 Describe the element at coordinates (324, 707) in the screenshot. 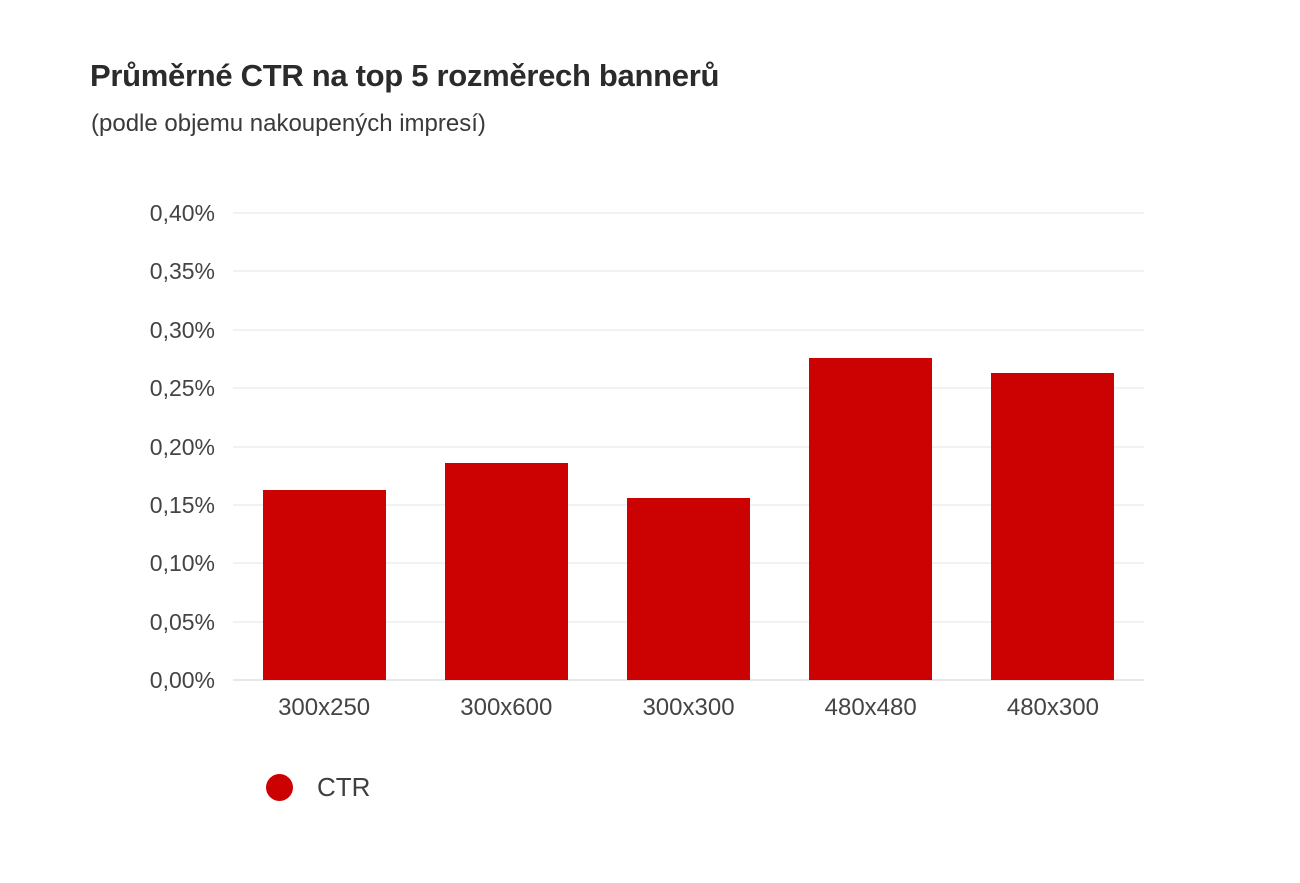

I see `x-tick-label: 300x250` at that location.